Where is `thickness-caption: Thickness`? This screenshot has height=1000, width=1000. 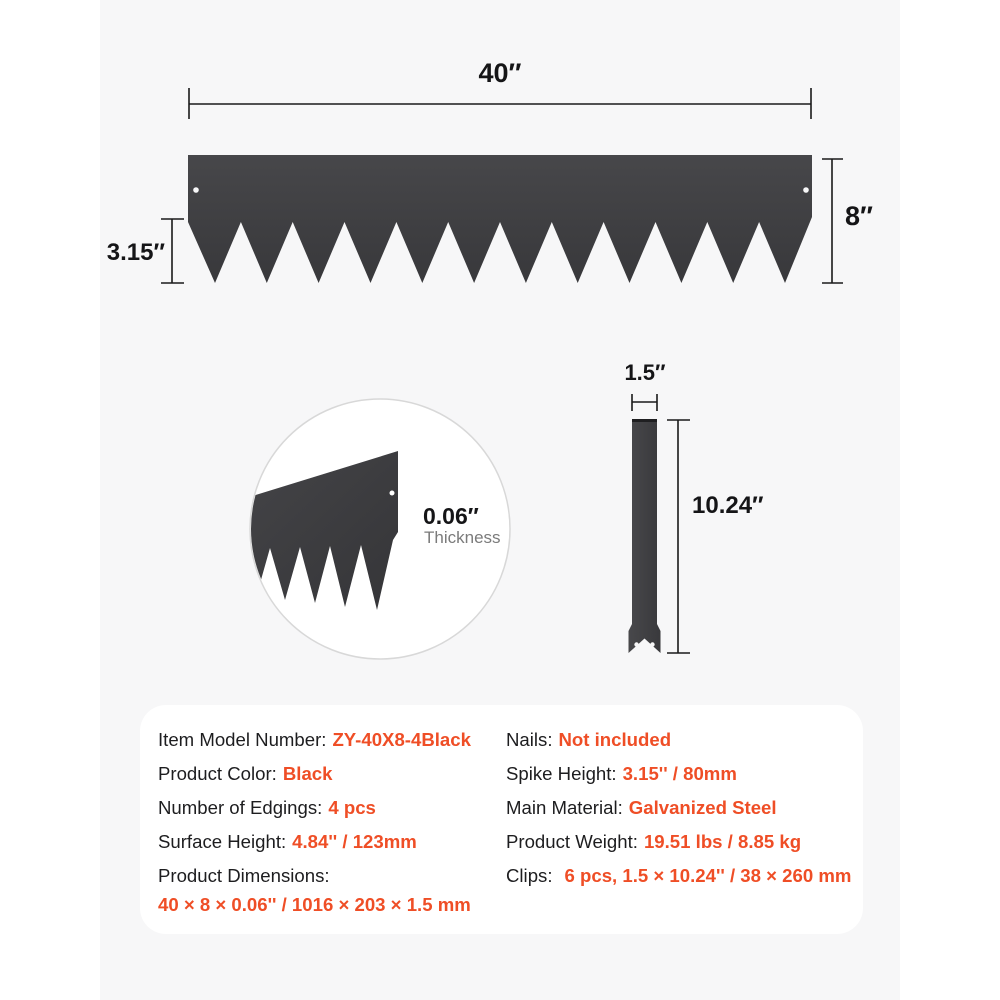 thickness-caption: Thickness is located at coordinates (462, 537).